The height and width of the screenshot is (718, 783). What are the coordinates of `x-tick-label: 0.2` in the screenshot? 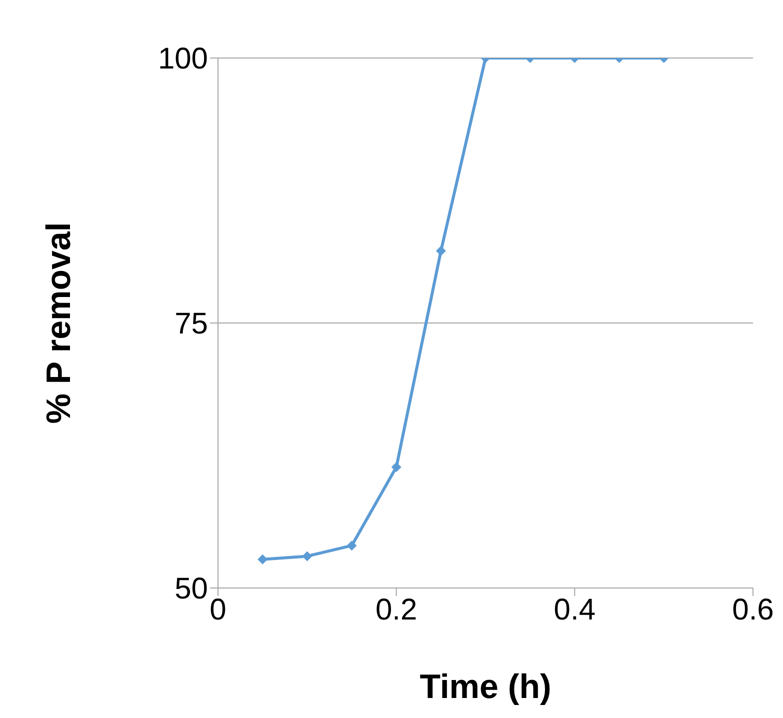 It's located at (396, 609).